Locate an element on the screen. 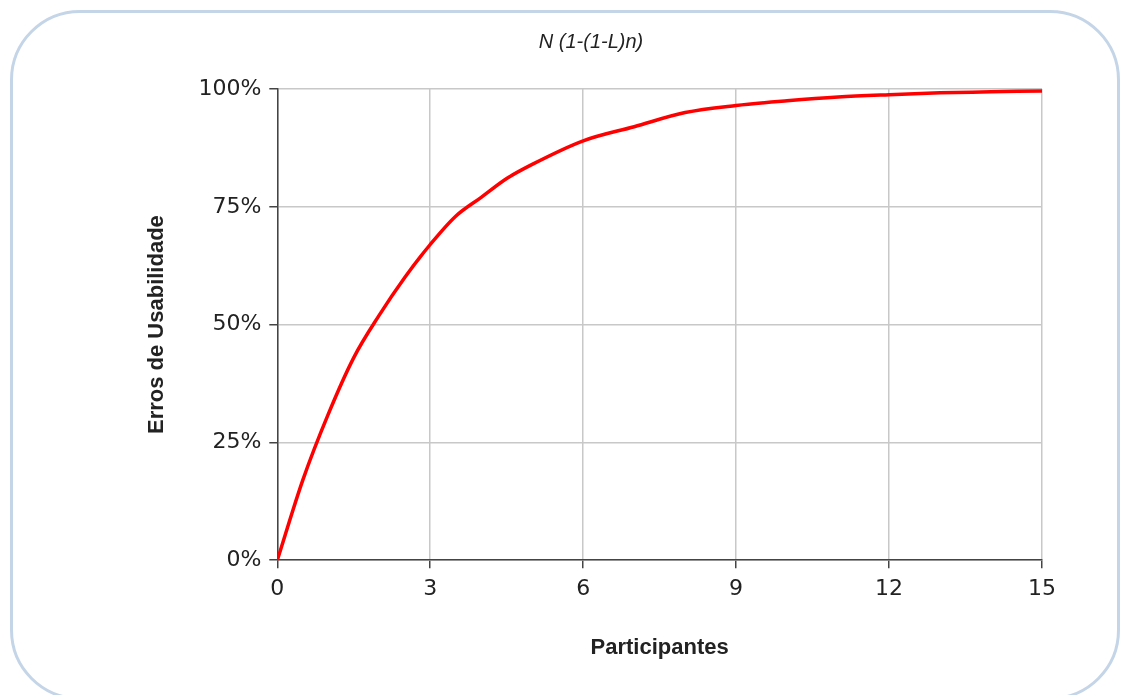  x-tick-label: 9 is located at coordinates (736, 588).